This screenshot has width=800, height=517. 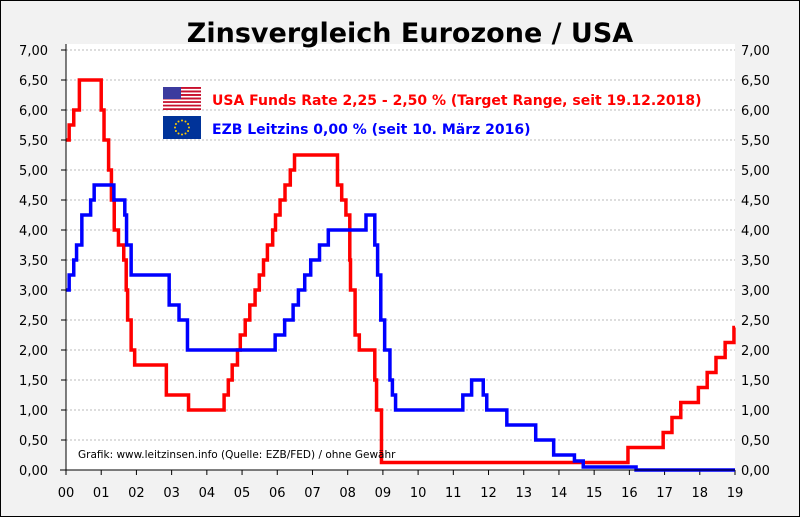 What do you see at coordinates (33, 231) in the screenshot?
I see `y-tick-label-left: 4,00` at bounding box center [33, 231].